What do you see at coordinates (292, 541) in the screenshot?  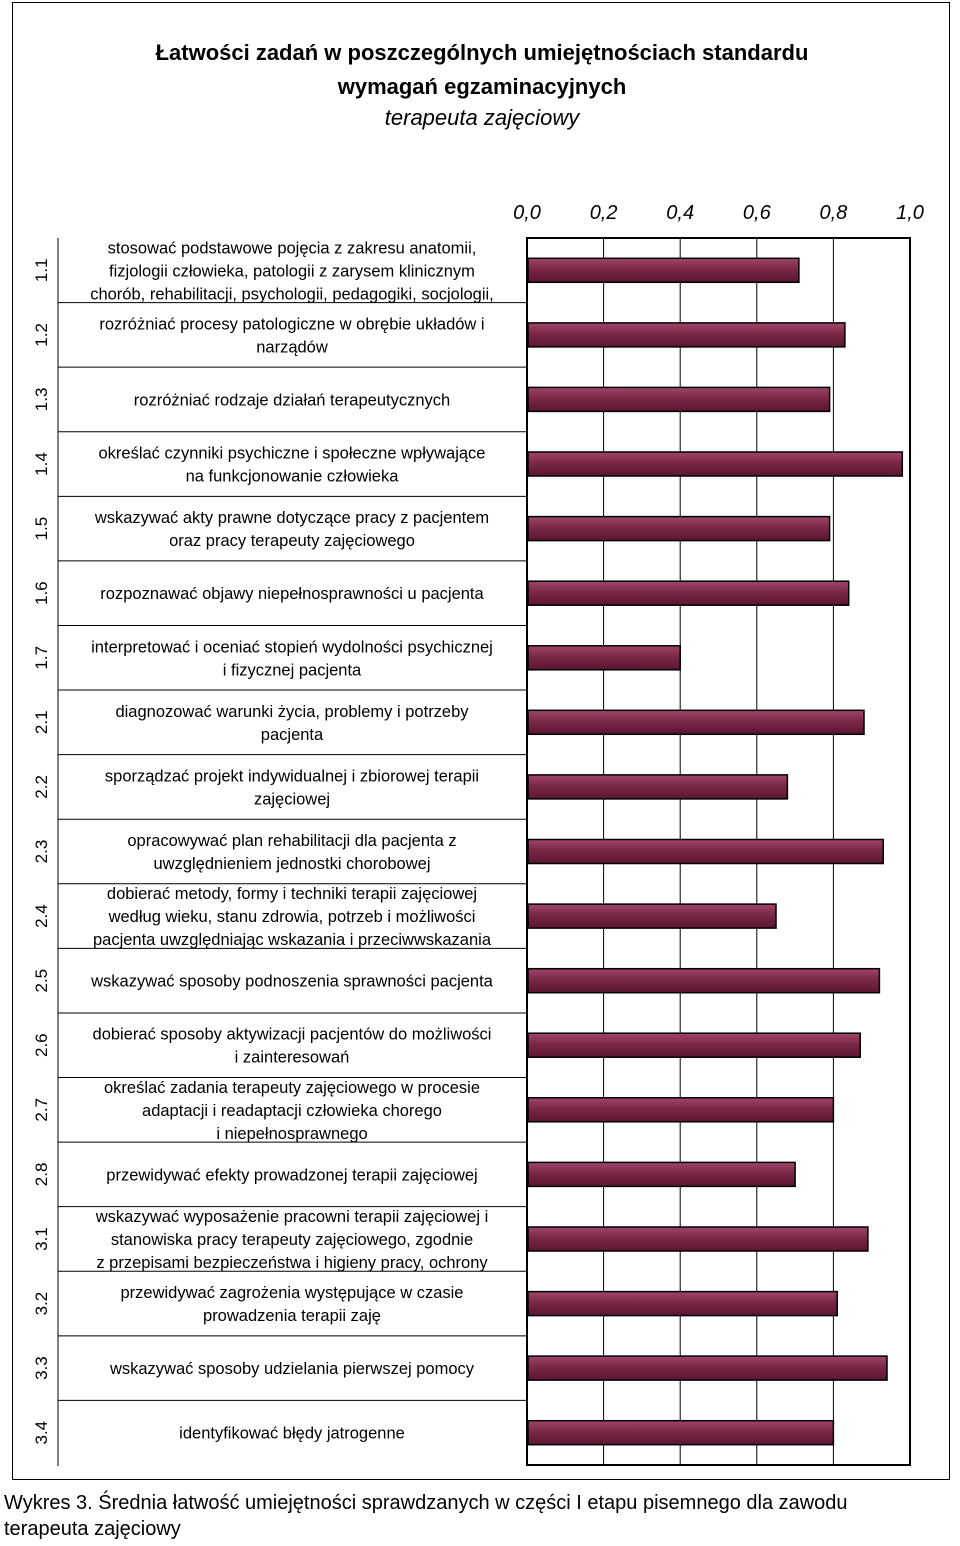 I see `category-label: oraz pracy terapeuty zajęciowego` at bounding box center [292, 541].